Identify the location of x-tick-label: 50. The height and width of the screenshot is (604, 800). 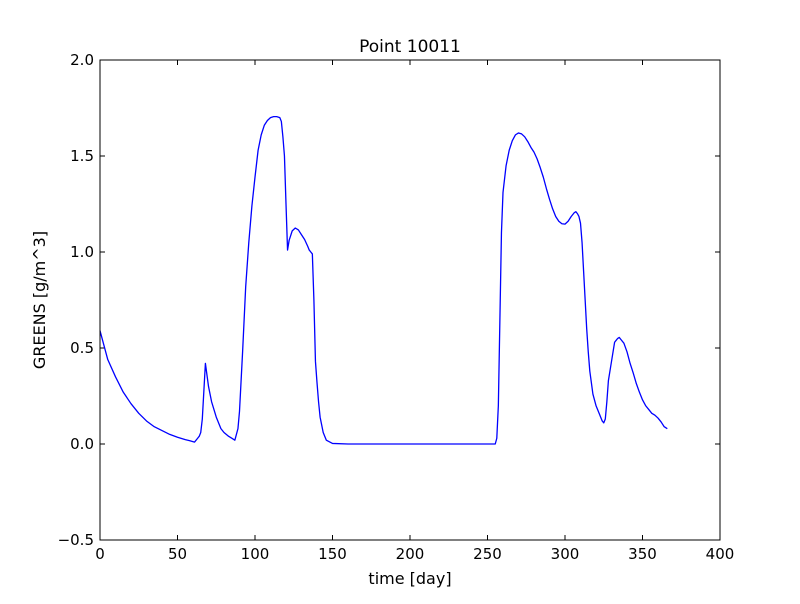
(177, 554).